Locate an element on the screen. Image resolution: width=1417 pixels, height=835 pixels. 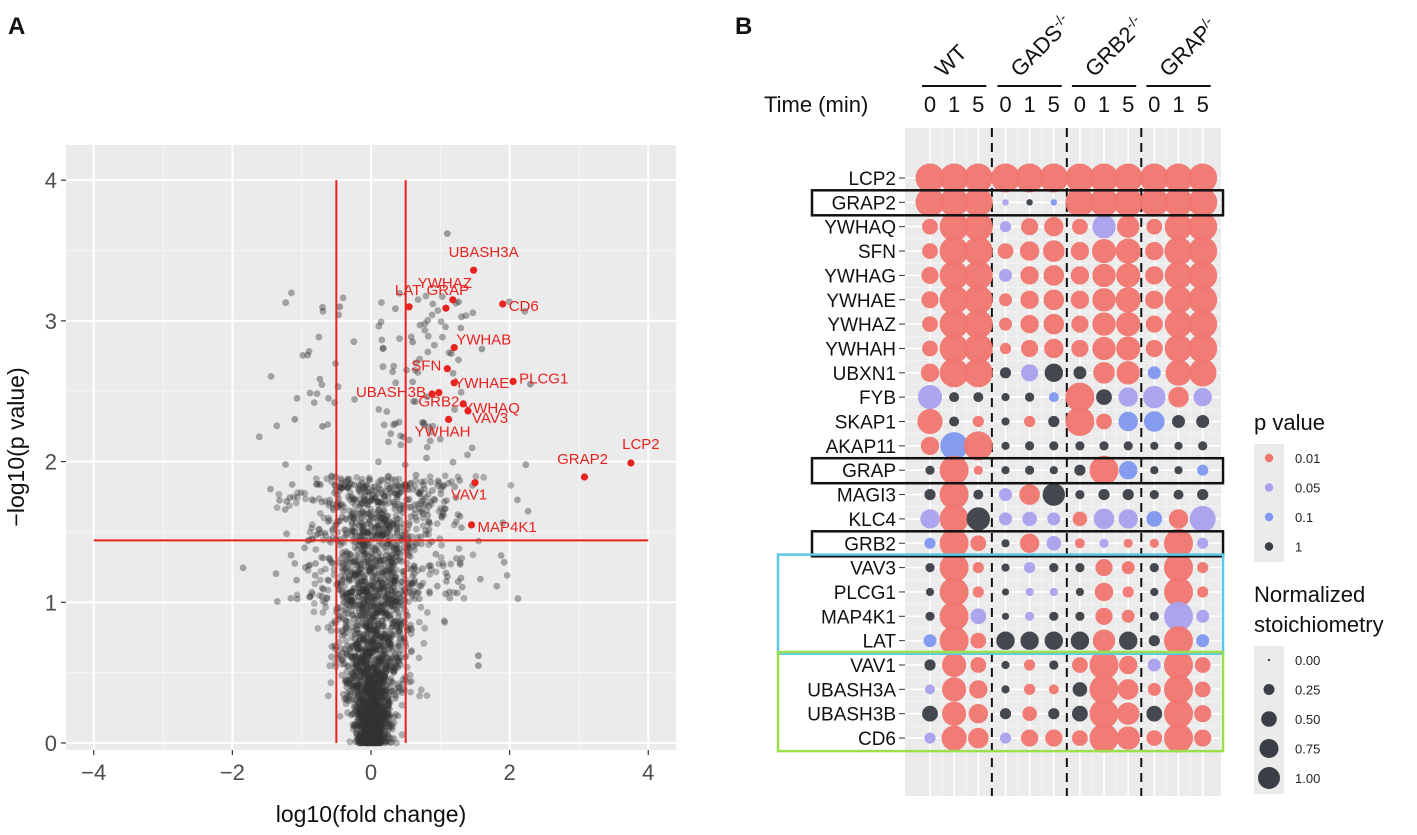
gene-label-cd6: CD6 is located at coordinates (877, 739).